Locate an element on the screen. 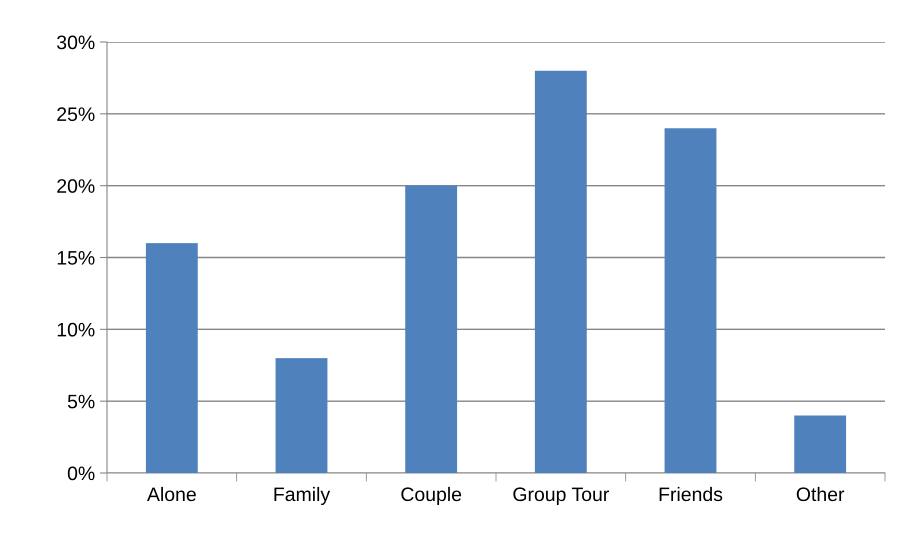  x-tick-label: Family is located at coordinates (302, 496).